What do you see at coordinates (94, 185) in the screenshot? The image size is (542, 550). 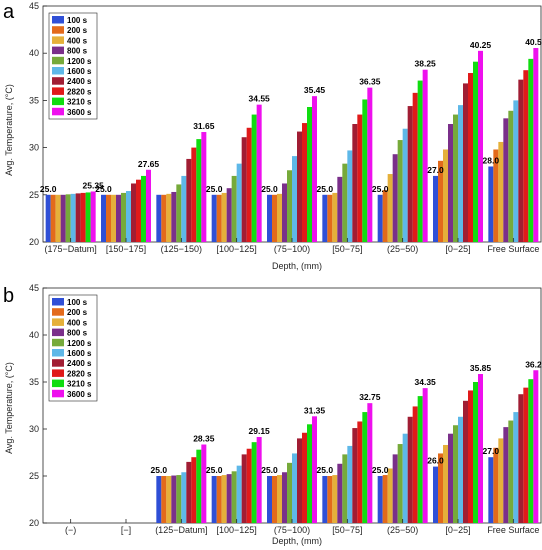 I see `data-label: 25.35` at bounding box center [94, 185].